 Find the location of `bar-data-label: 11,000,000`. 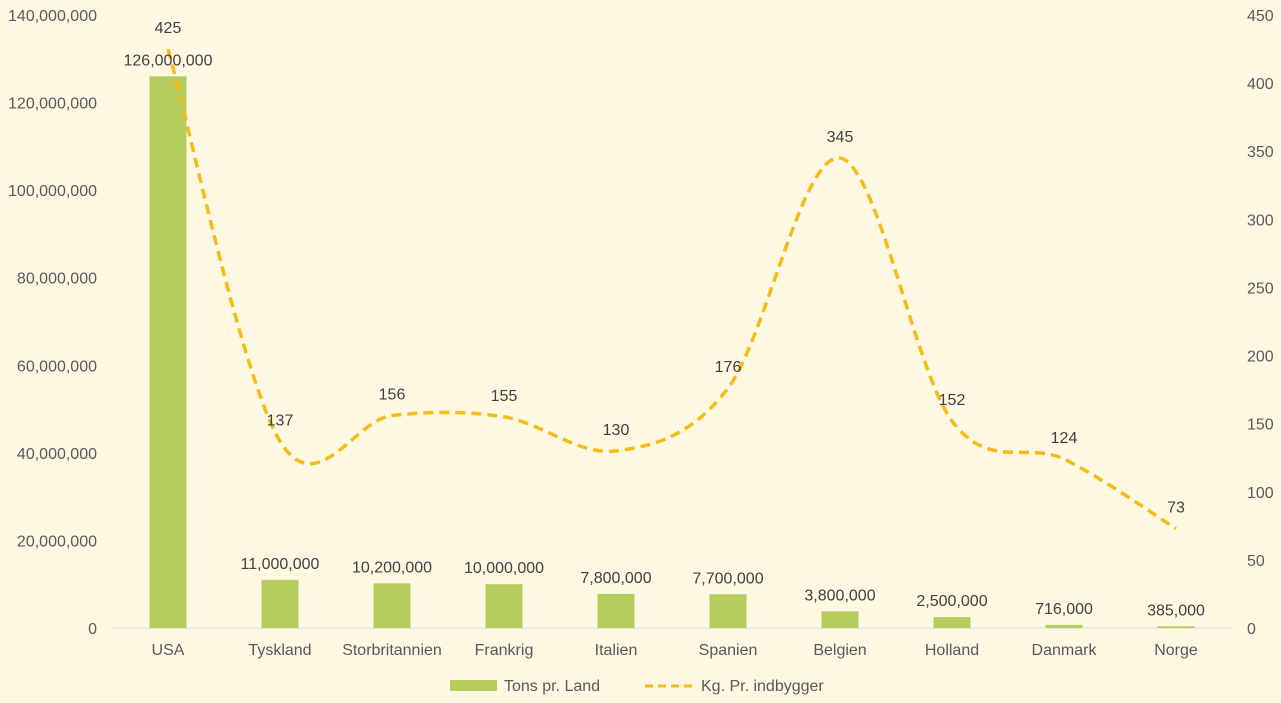

bar-data-label: 11,000,000 is located at coordinates (280, 564).